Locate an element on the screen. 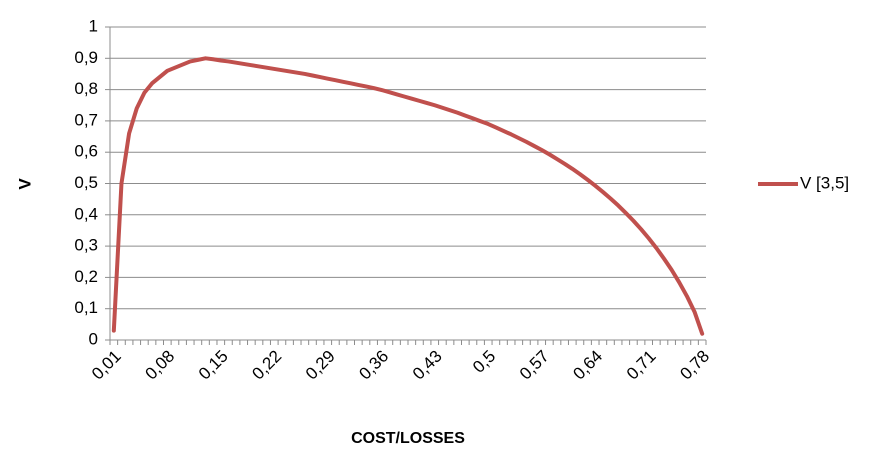 The width and height of the screenshot is (875, 453). y-tick-label: 0,4 is located at coordinates (86, 213).